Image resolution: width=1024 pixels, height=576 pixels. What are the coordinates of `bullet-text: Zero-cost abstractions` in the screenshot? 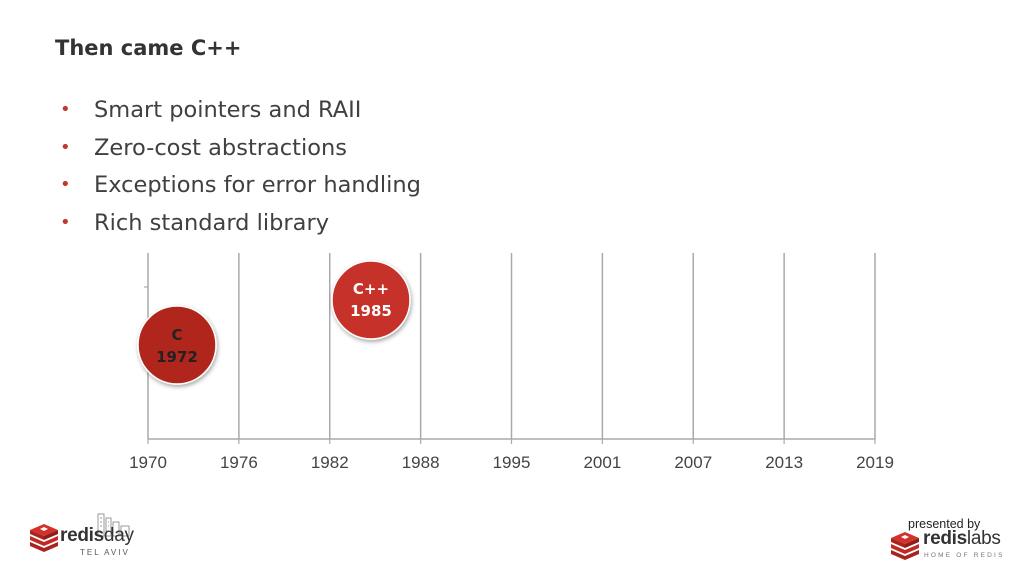 It's located at (220, 147).